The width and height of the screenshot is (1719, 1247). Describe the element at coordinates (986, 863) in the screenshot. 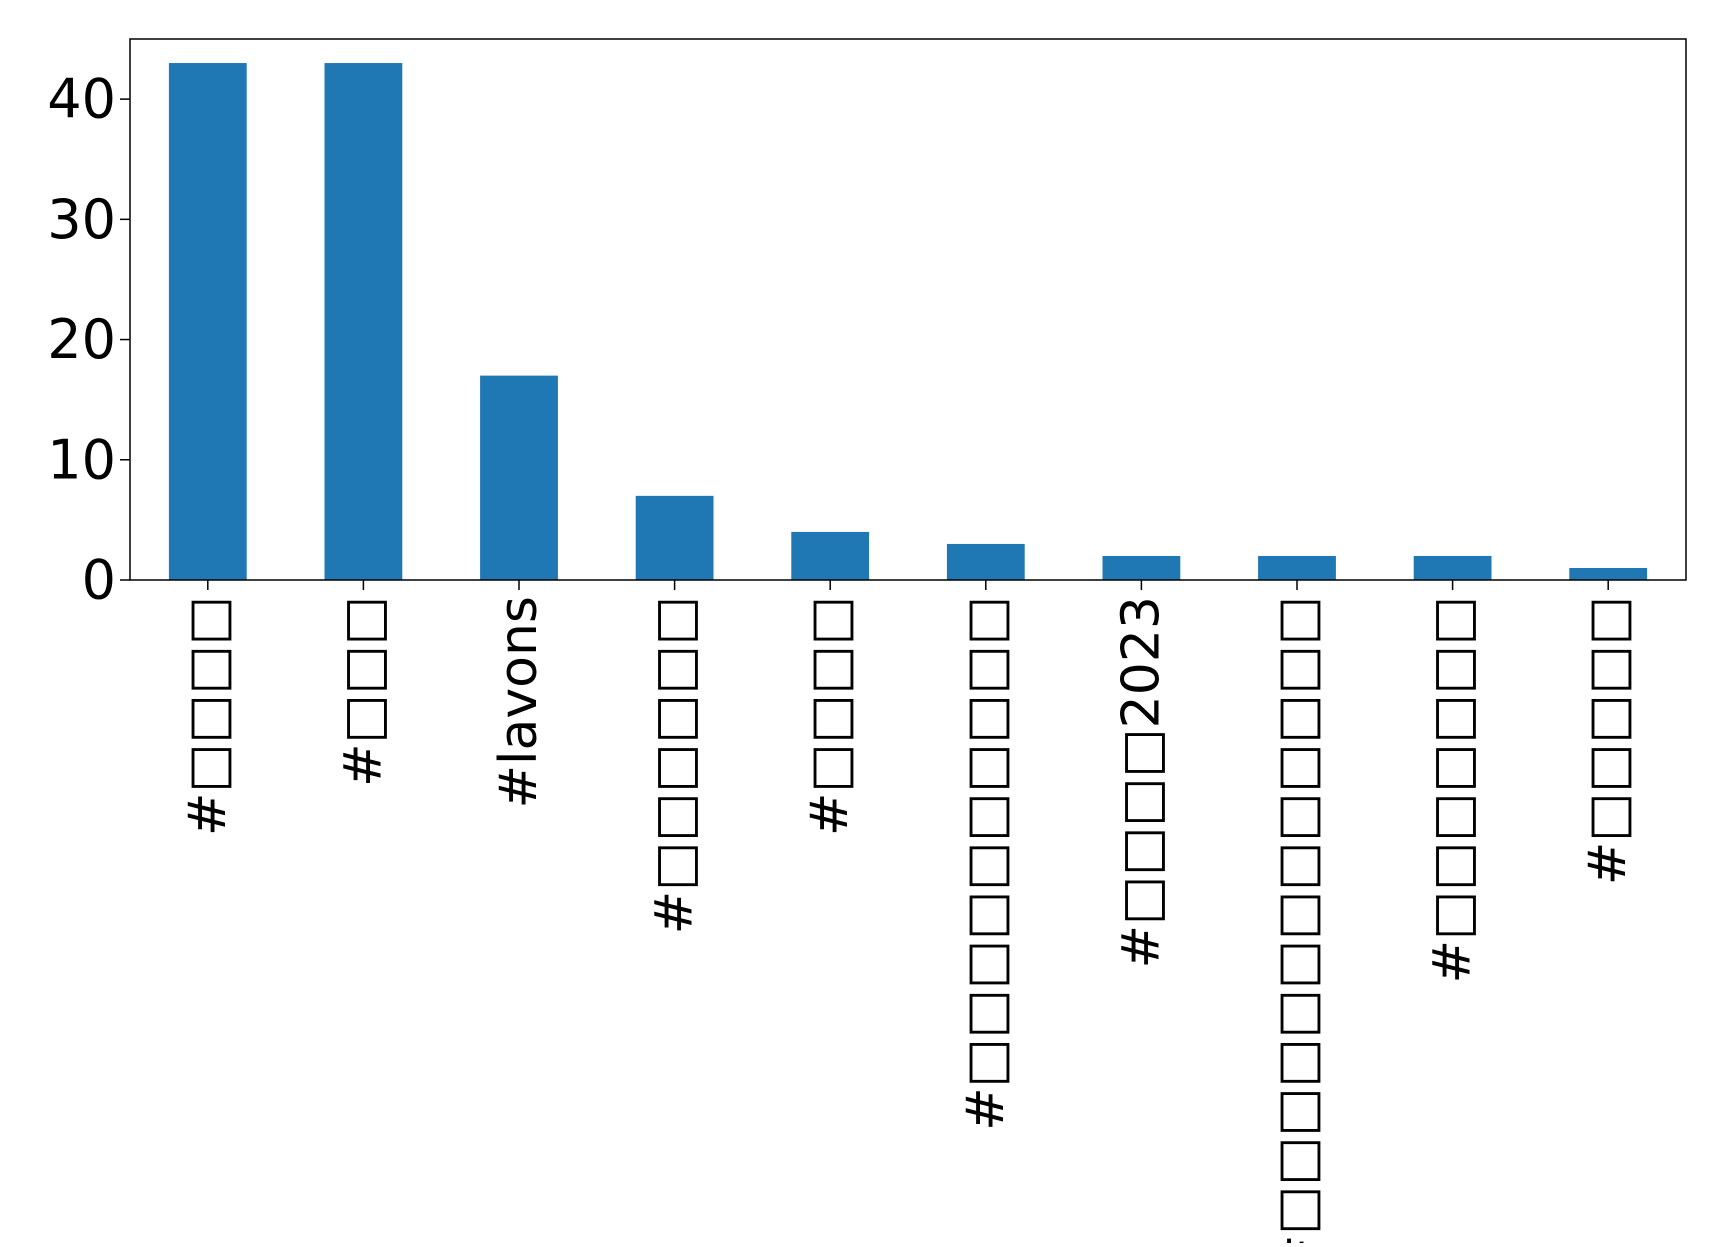

I see `x-tick-label: #□□□□□□□□□□` at that location.